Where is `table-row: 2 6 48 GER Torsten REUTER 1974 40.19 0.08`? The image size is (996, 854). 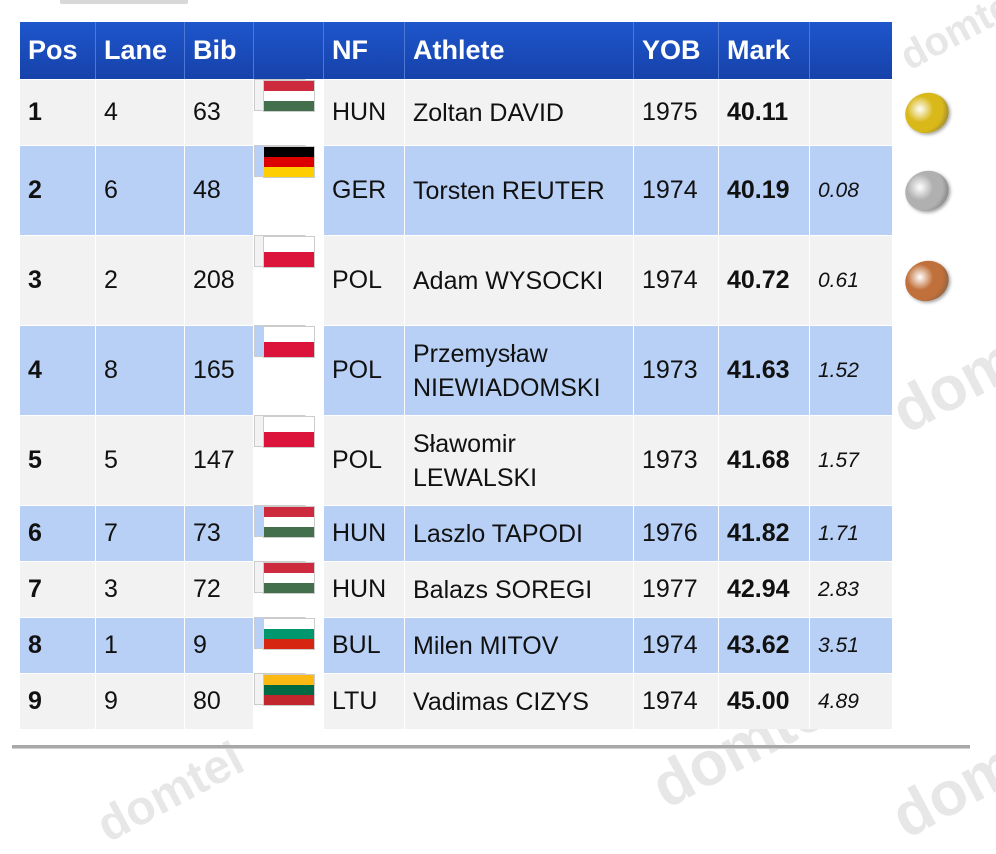
table-row: 2 6 48 GER Torsten REUTER 1974 40.19 0.08 is located at coordinates (456, 190).